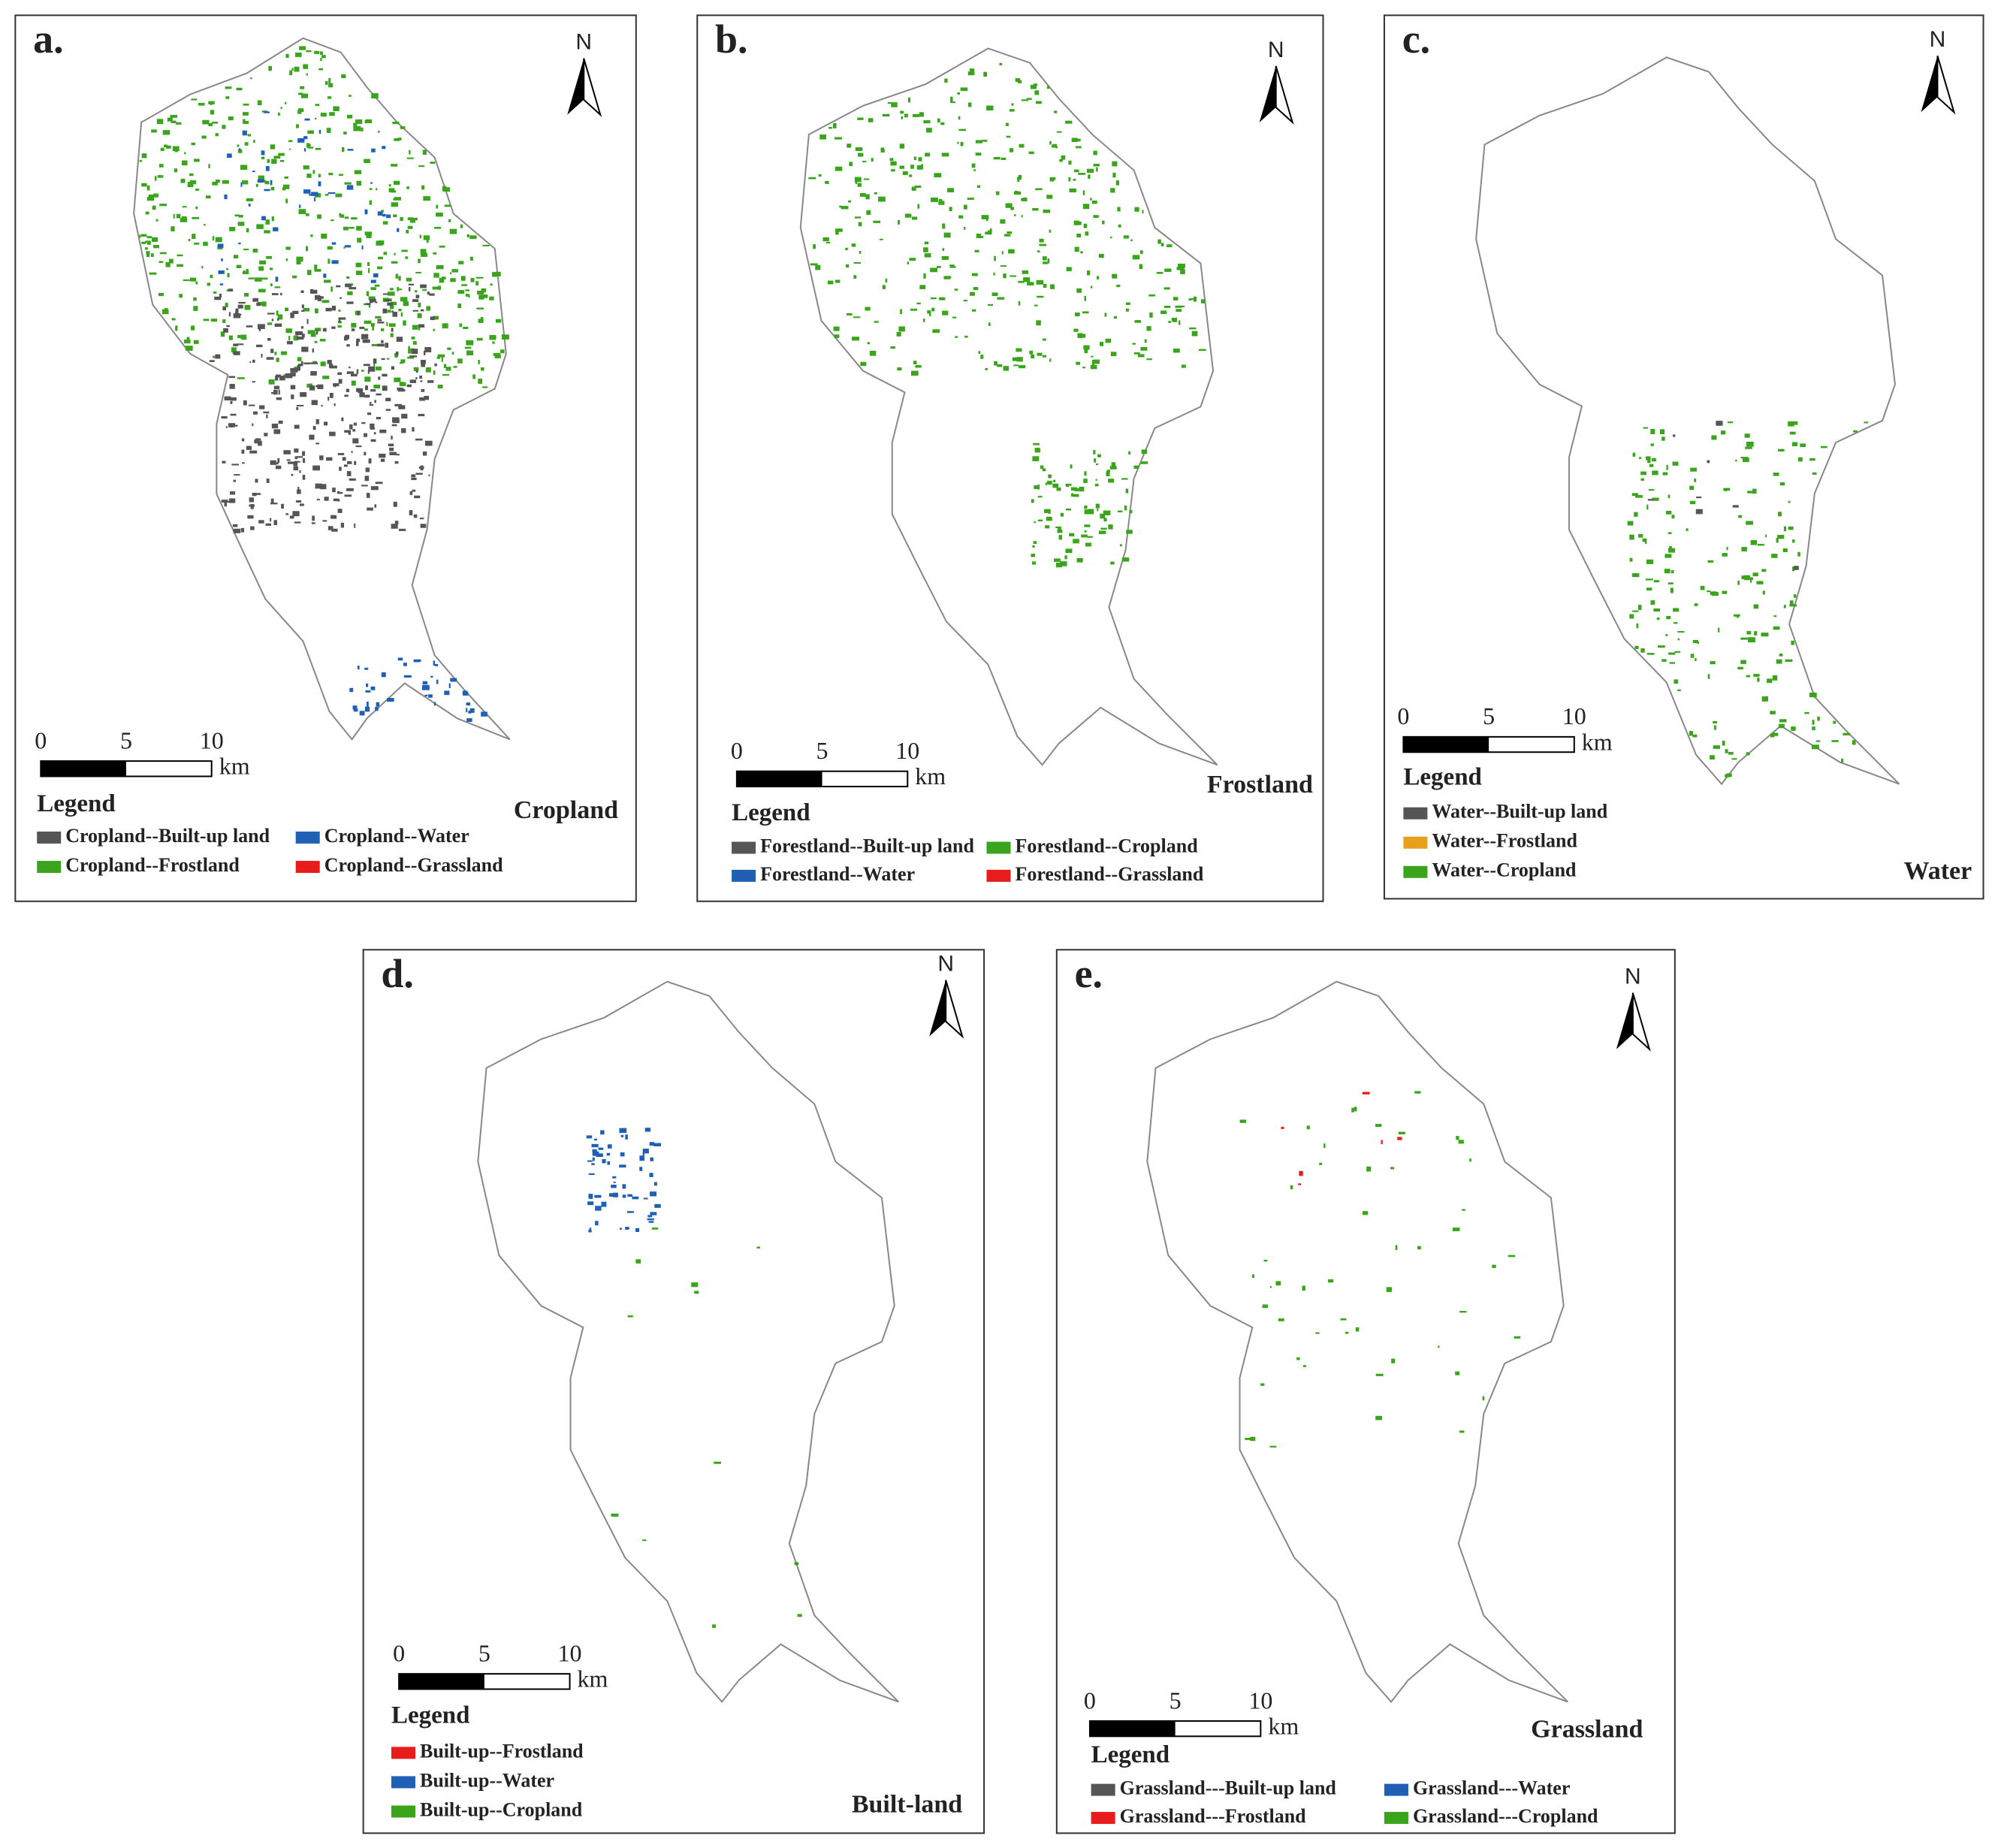 Image resolution: width=1998 pixels, height=1848 pixels. Describe the element at coordinates (1489, 715) in the screenshot. I see `scale-label: 5` at that location.